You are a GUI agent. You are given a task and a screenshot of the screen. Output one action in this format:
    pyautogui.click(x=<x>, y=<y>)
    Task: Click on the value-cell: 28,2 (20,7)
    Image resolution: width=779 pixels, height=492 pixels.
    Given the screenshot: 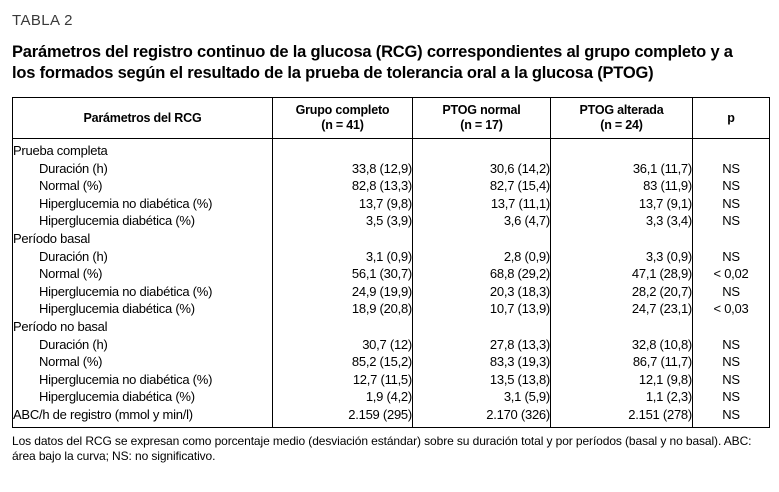 What is the action you would take?
    pyautogui.click(x=621, y=291)
    